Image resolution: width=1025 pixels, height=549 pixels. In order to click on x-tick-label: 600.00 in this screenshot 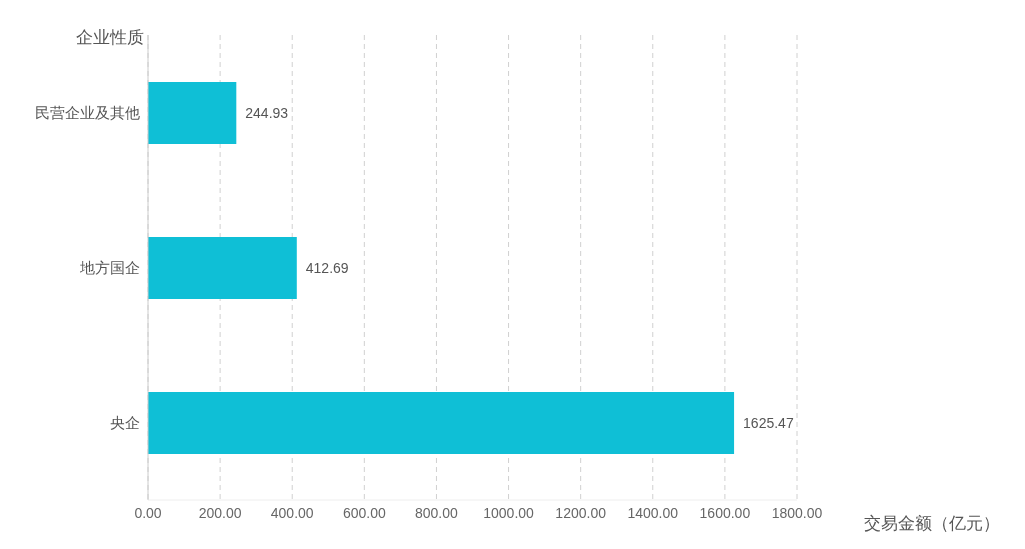, I will do `click(364, 512)`.